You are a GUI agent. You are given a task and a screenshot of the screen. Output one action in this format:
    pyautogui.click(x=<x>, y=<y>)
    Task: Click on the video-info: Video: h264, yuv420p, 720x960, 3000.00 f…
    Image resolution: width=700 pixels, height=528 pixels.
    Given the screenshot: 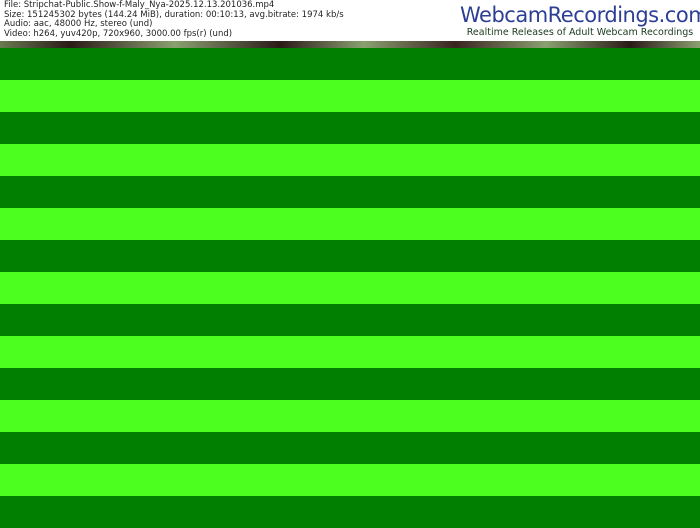 What is the action you would take?
    pyautogui.click(x=118, y=33)
    